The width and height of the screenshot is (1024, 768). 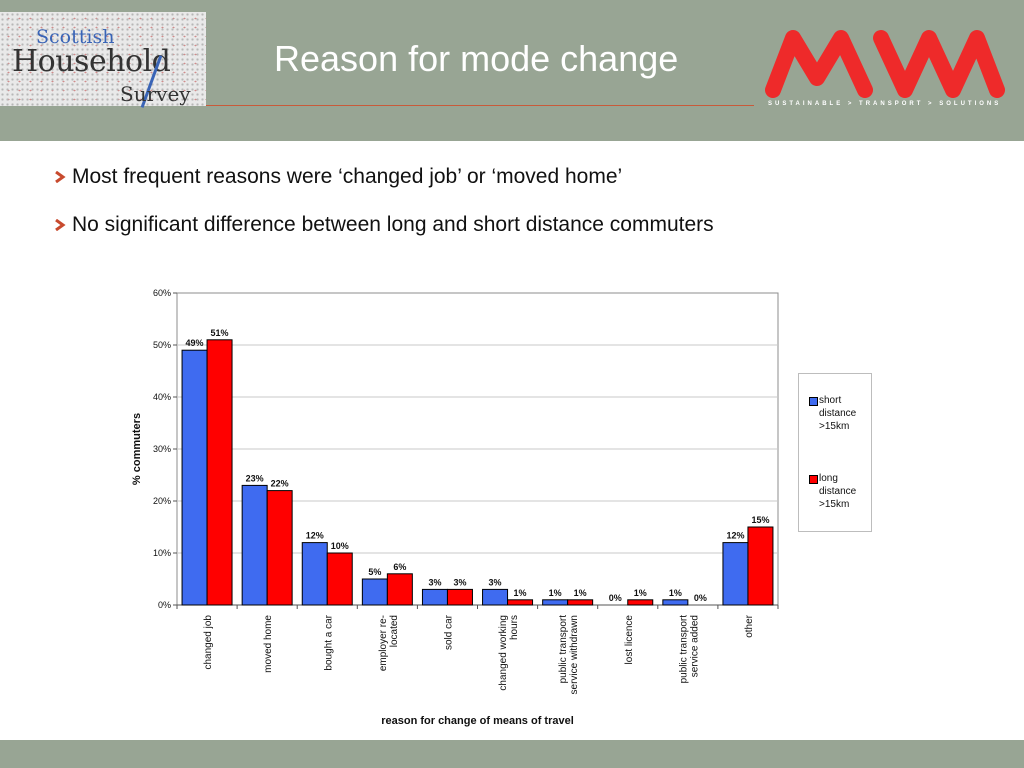 I want to click on x-tick-label: hours, so click(x=514, y=627).